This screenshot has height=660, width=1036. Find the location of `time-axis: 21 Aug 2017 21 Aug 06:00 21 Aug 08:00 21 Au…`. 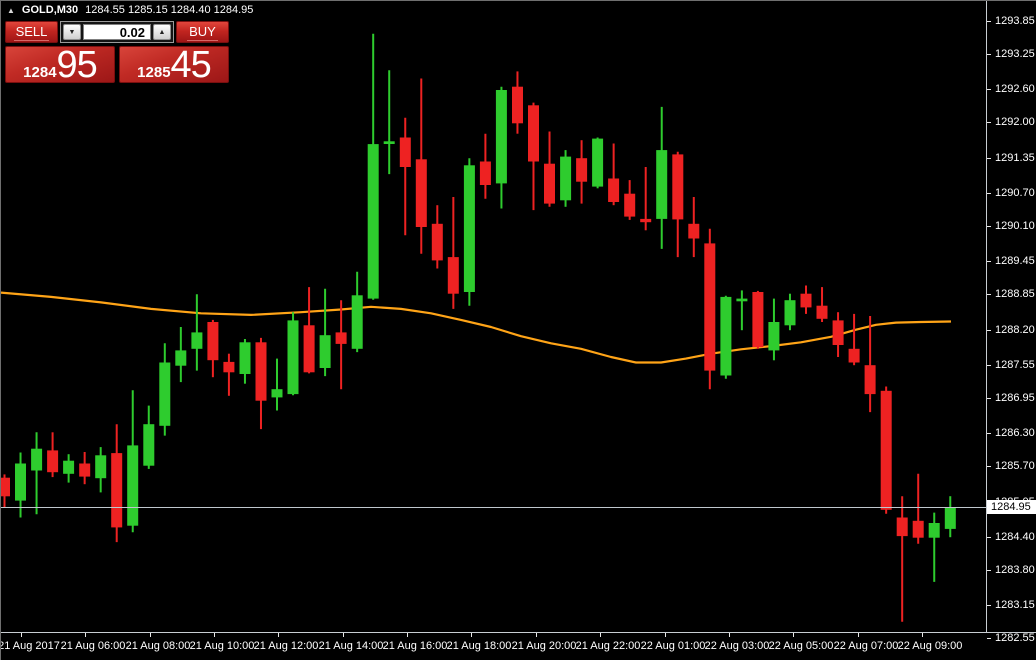

time-axis: 21 Aug 2017 21 Aug 06:00 21 Aug 08:00 21 Au… is located at coordinates (518, 646).